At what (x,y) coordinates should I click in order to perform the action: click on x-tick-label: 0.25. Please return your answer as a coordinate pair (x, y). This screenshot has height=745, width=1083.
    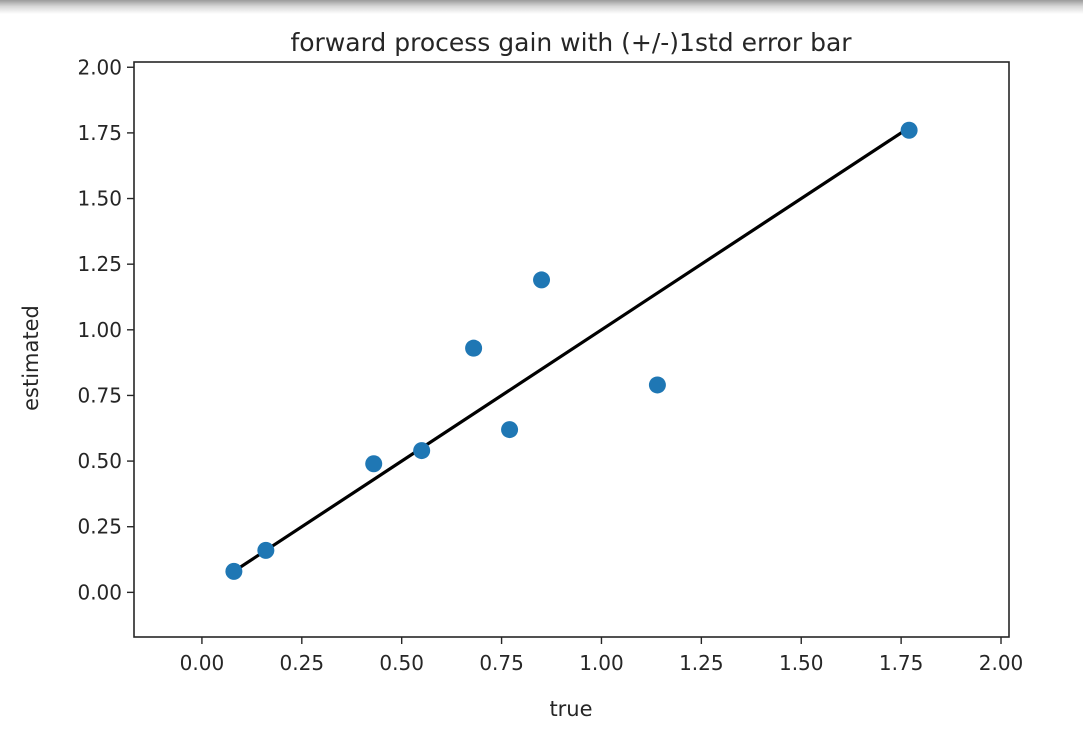
    Looking at the image, I should click on (302, 663).